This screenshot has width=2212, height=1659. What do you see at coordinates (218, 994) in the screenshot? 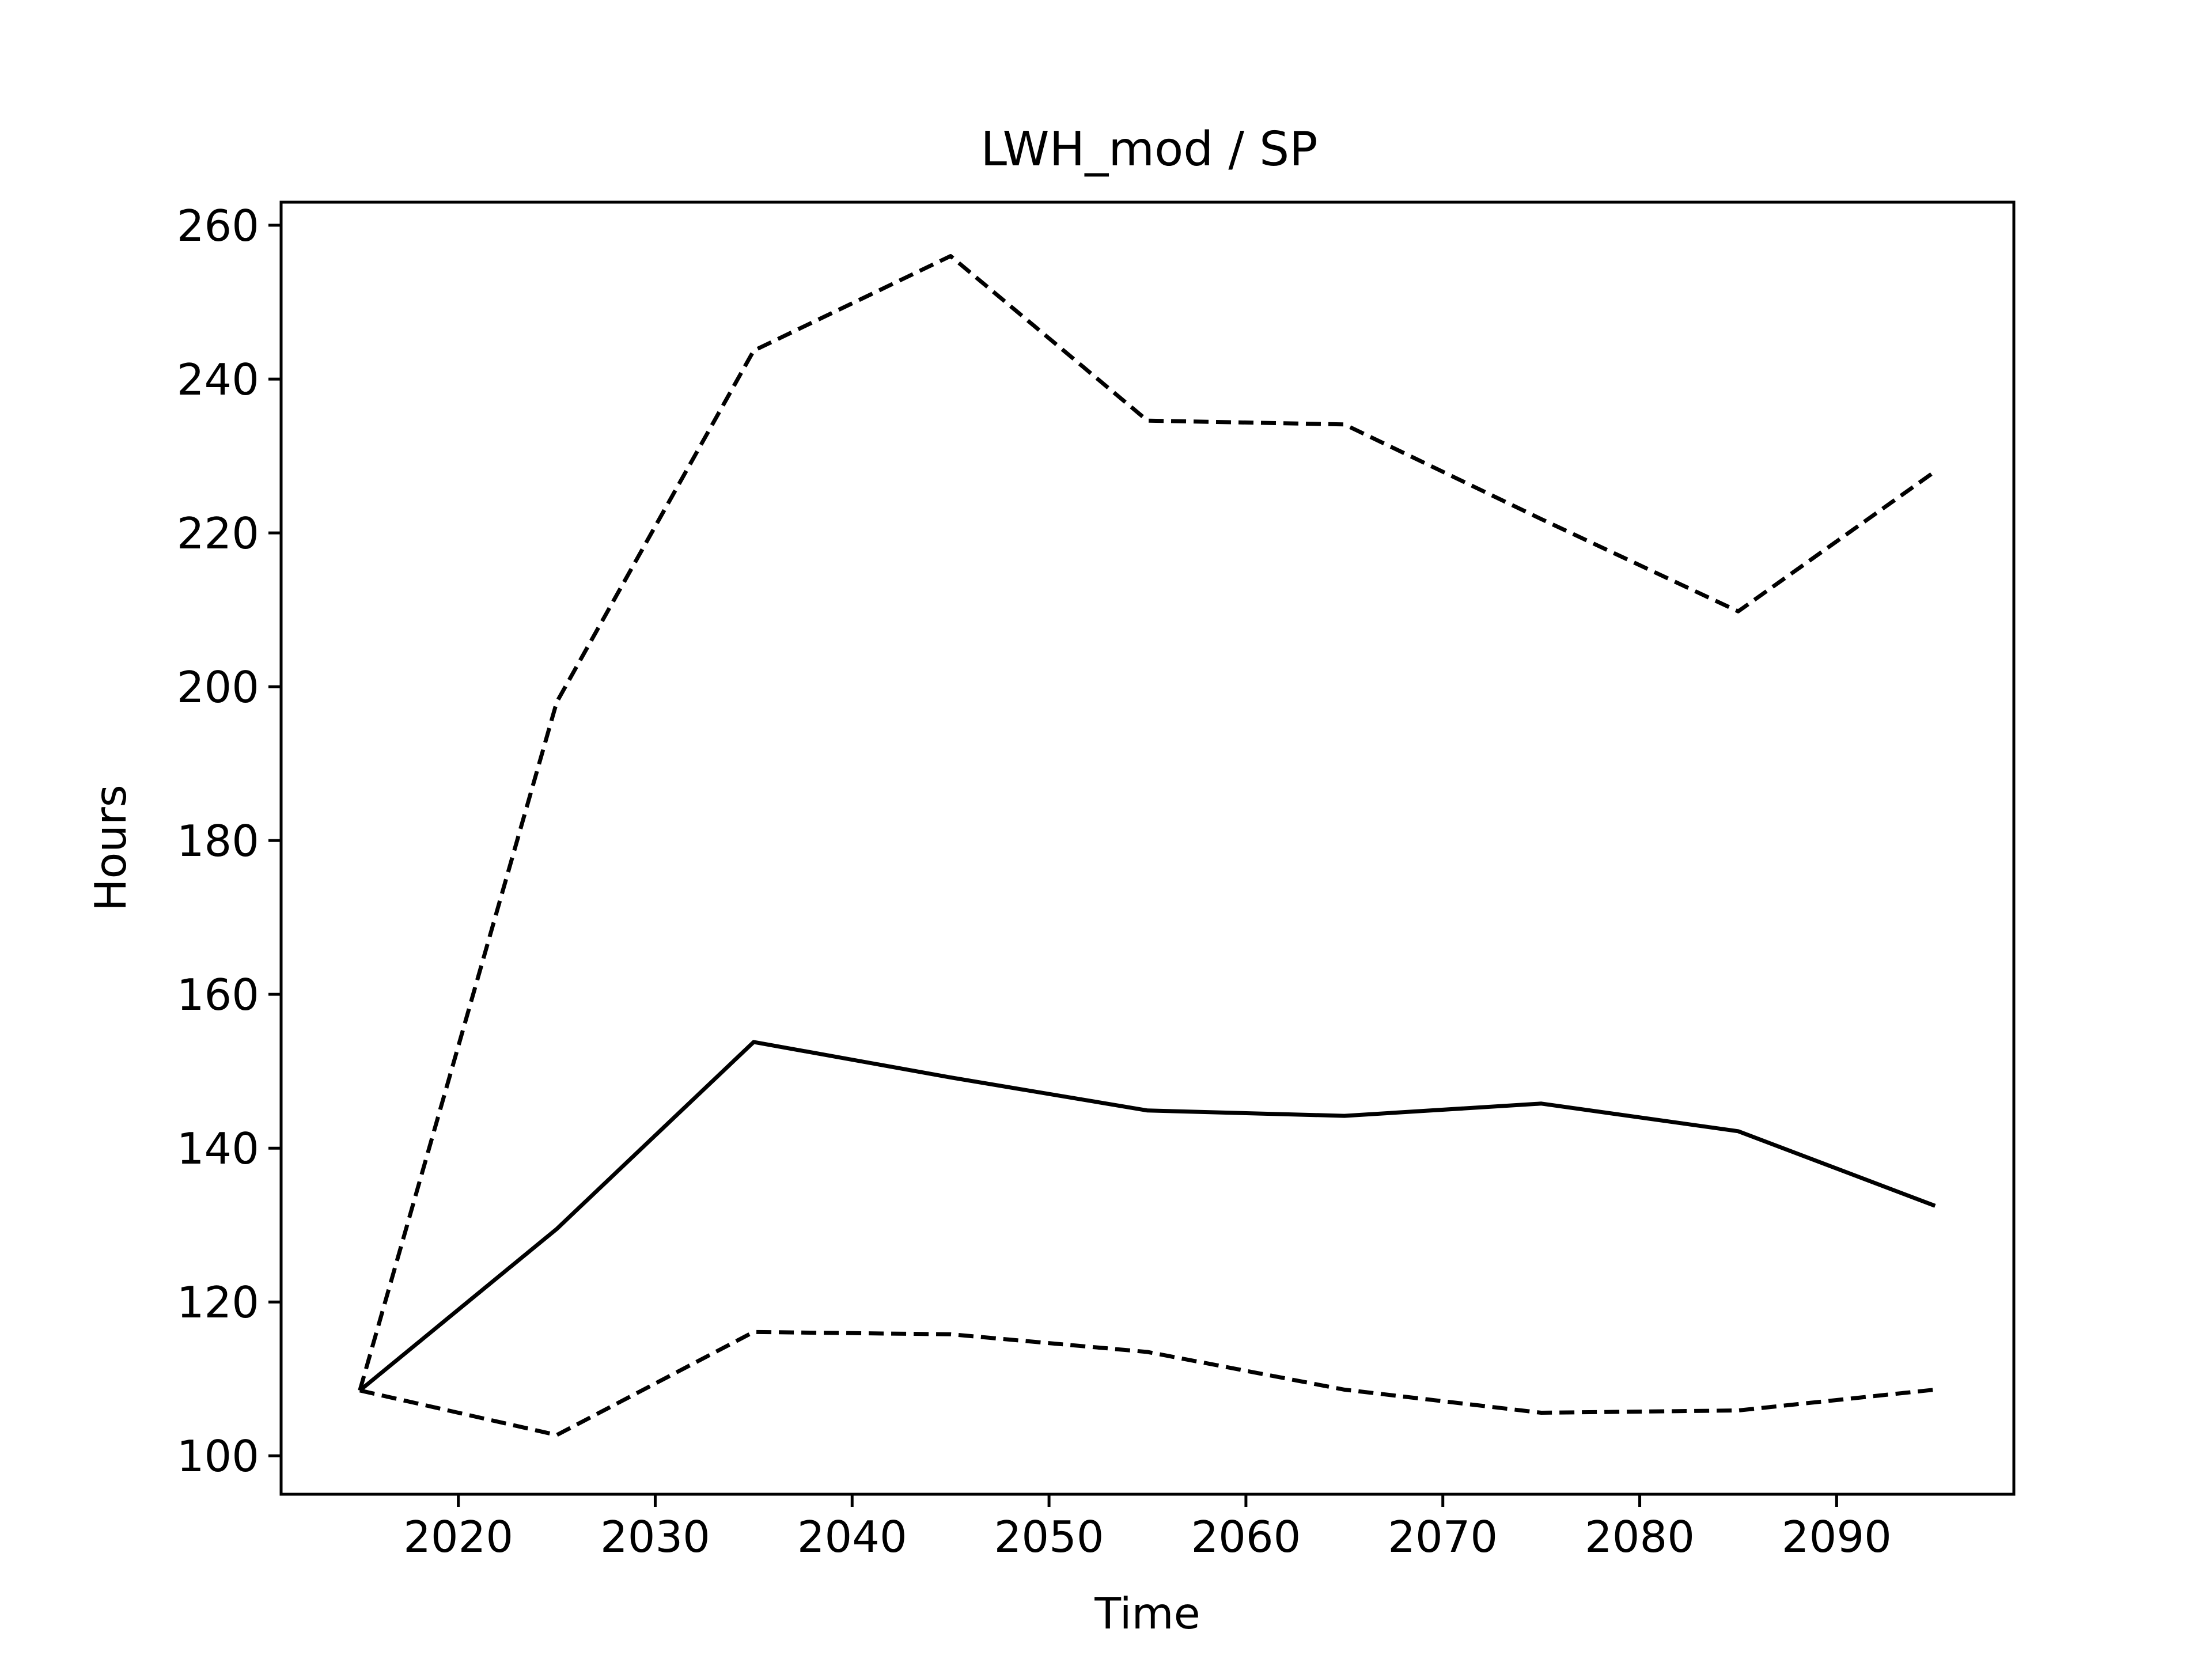
I see `y-tick-label: 160` at bounding box center [218, 994].